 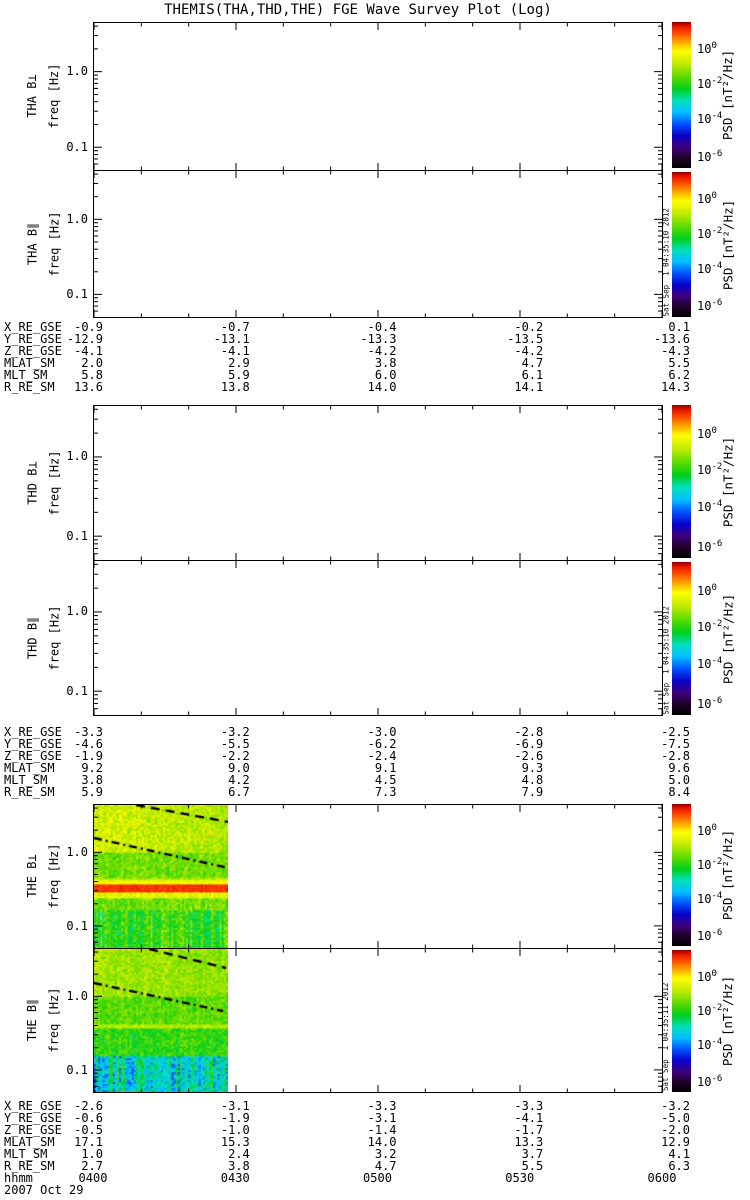 I want to click on ephemeris-value: 4.5, so click(x=385, y=780).